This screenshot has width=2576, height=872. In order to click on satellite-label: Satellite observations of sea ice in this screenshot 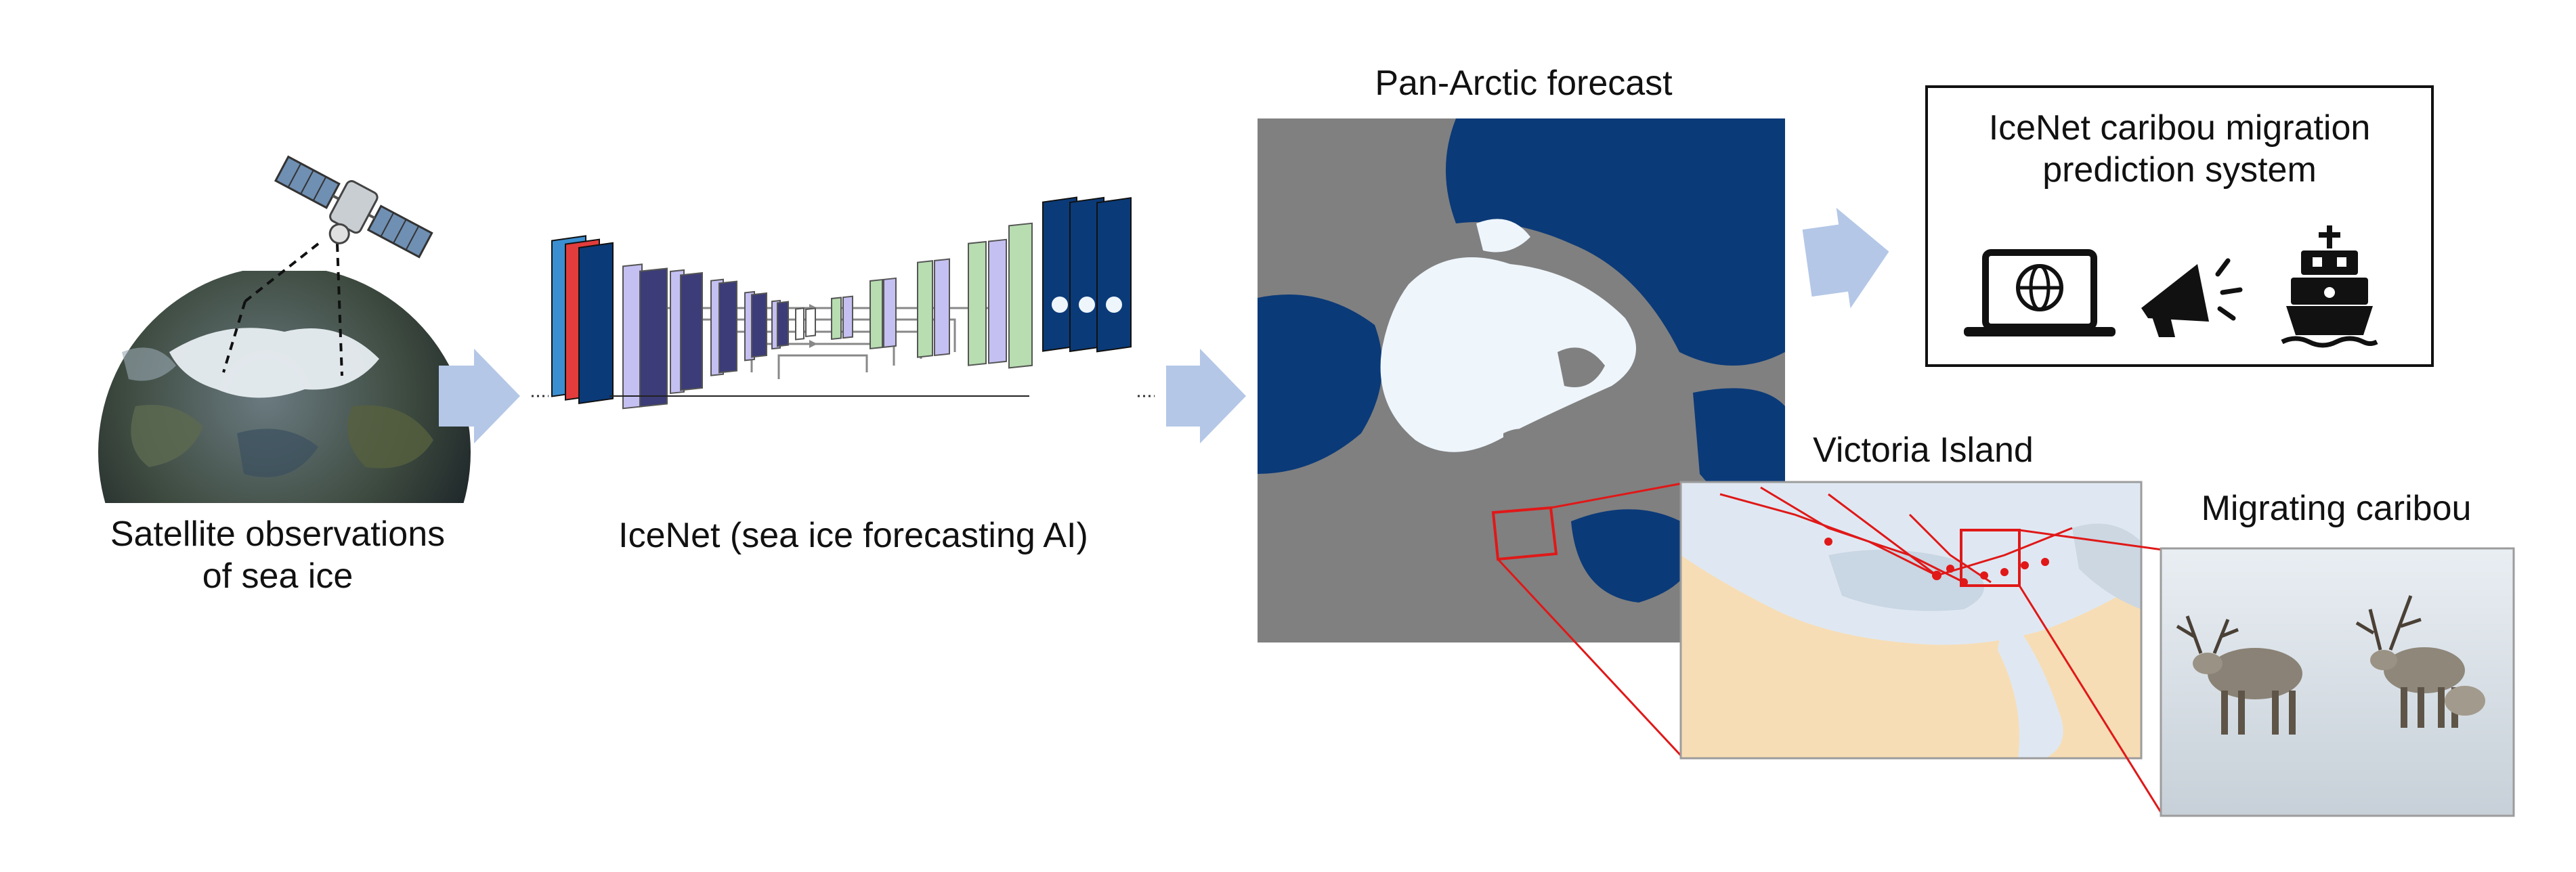, I will do `click(277, 555)`.